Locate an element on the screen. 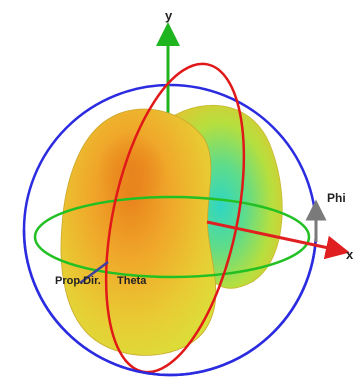 This screenshot has height=378, width=361. phi-label: Phi is located at coordinates (336, 198).